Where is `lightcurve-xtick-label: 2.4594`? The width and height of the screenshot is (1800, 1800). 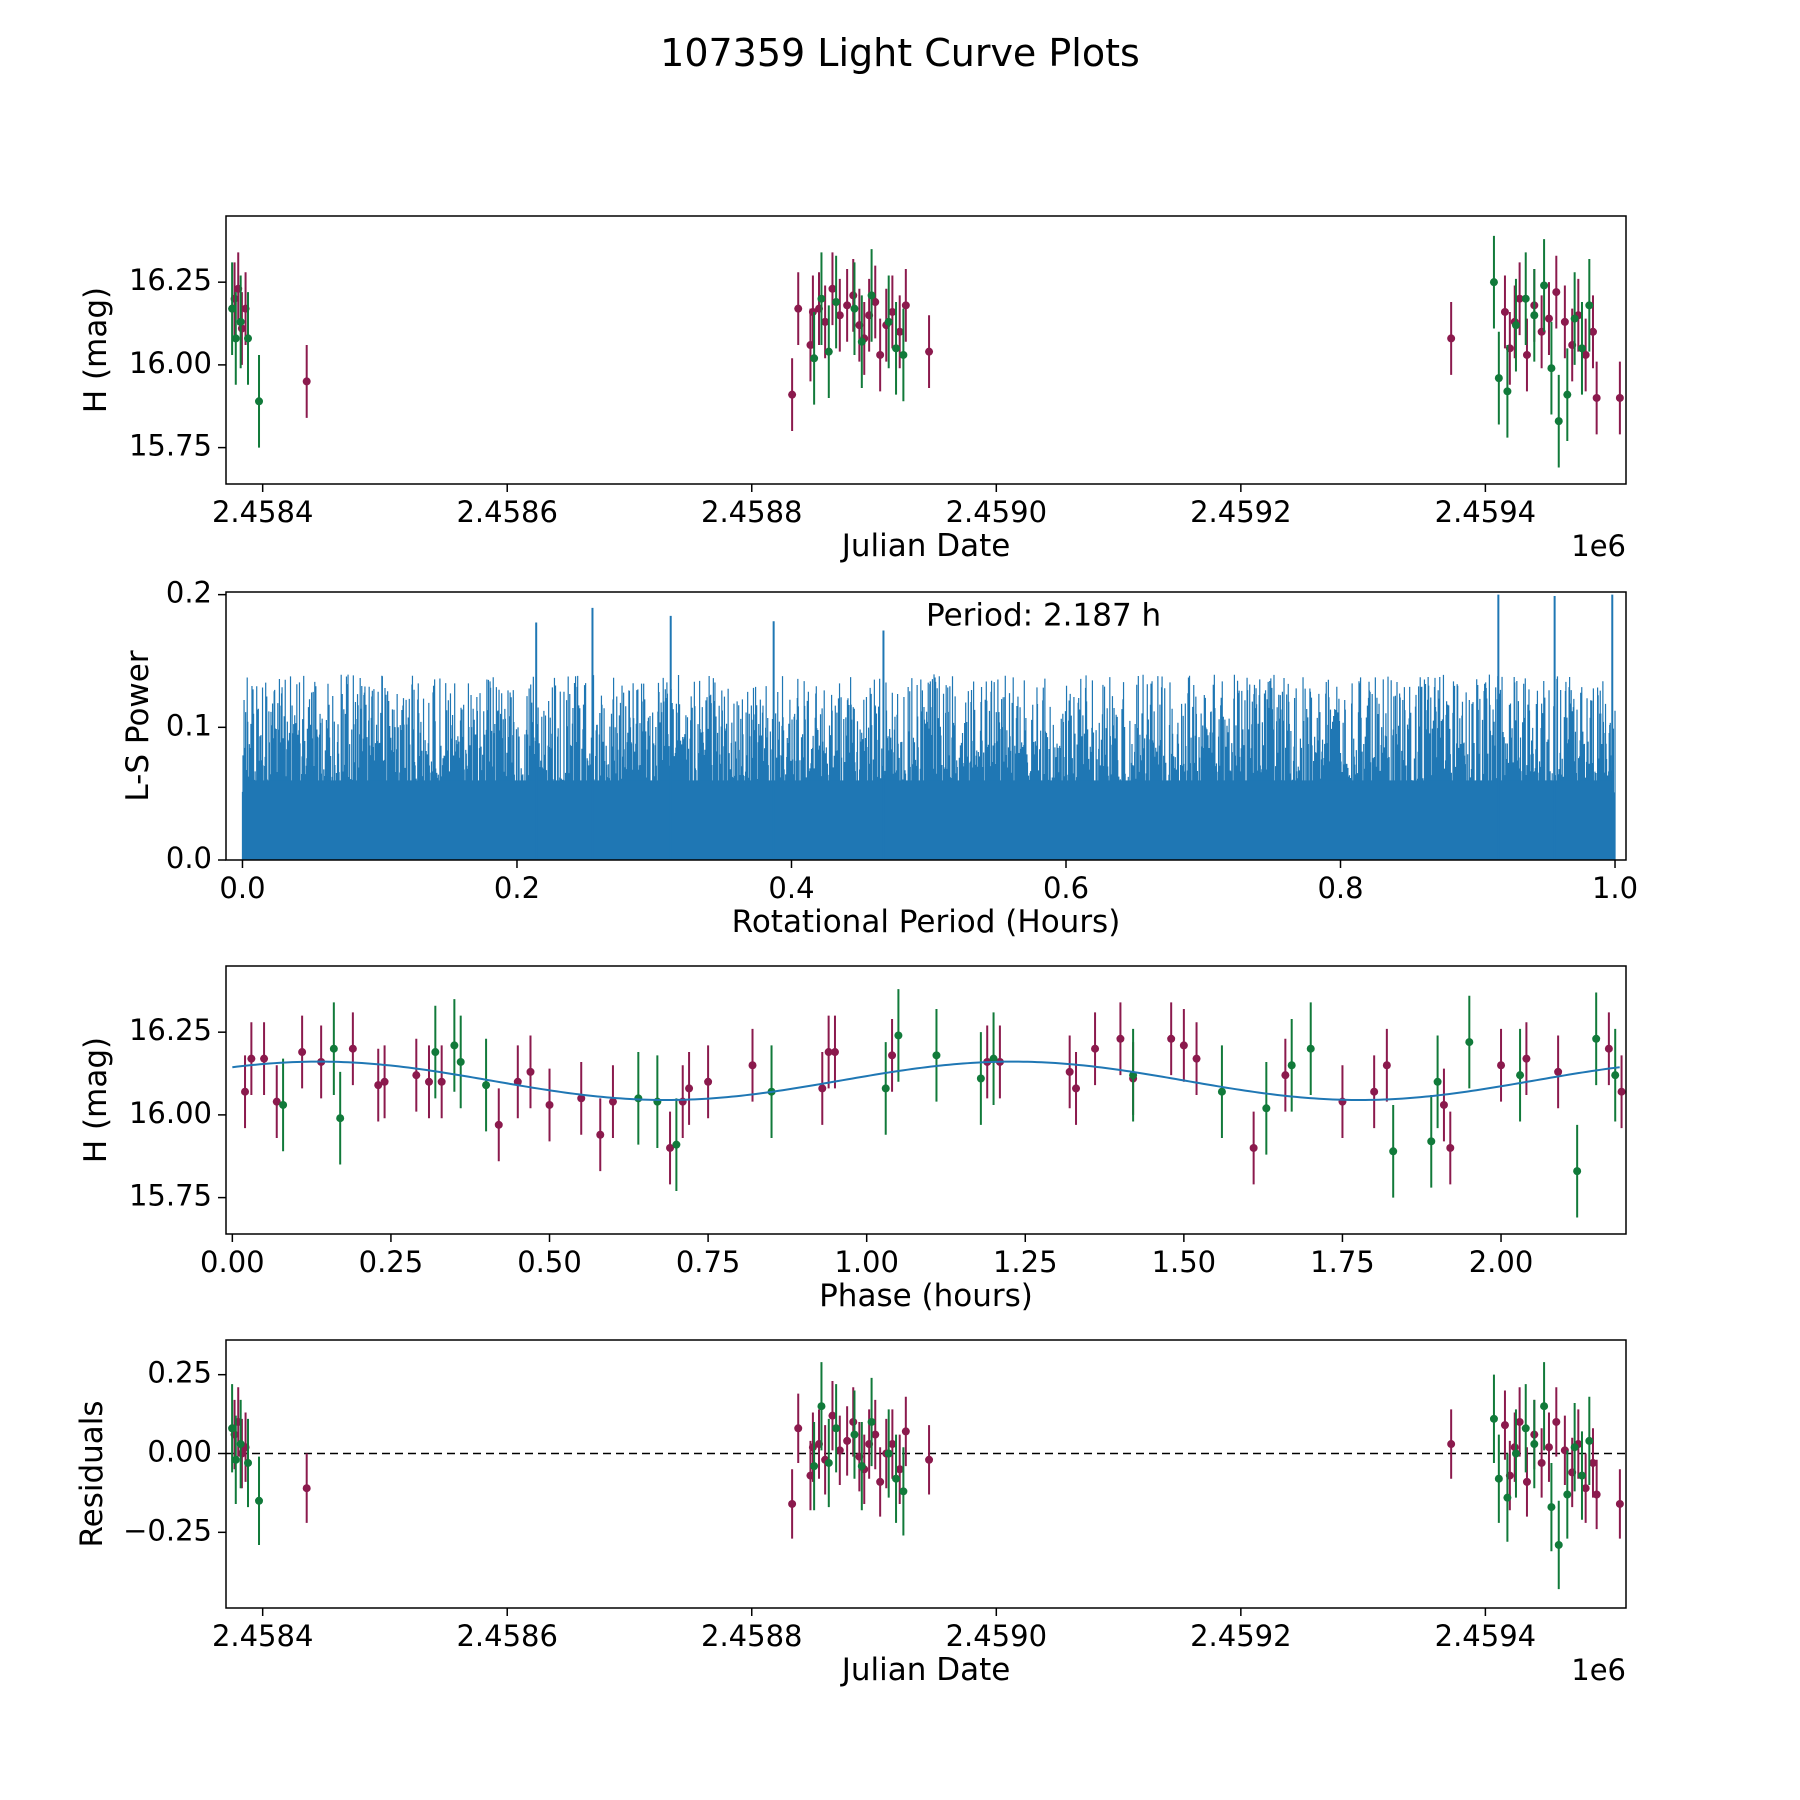 lightcurve-xtick-label: 2.4594 is located at coordinates (1485, 512).